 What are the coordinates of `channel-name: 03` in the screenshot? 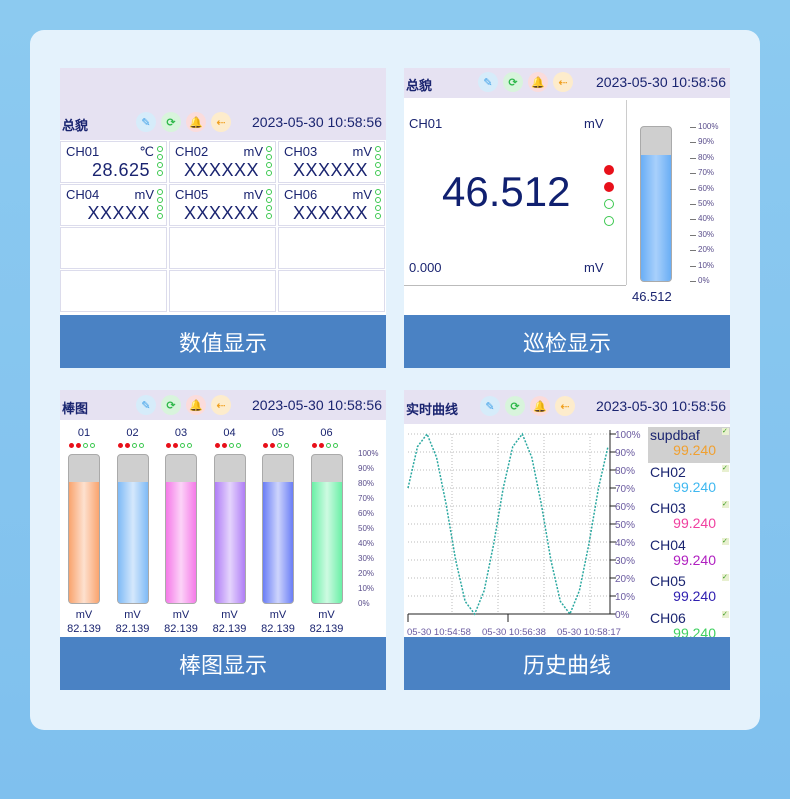 It's located at (181, 433).